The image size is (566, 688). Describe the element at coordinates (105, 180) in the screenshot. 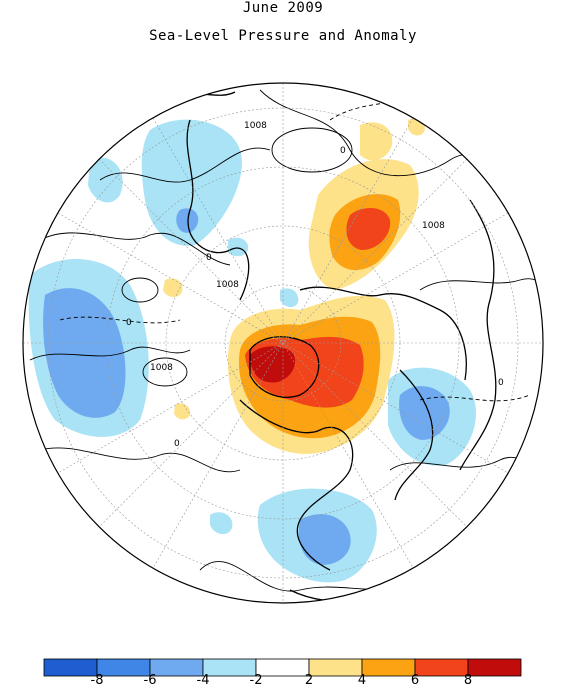

I see `anomaly-n-europe` at that location.